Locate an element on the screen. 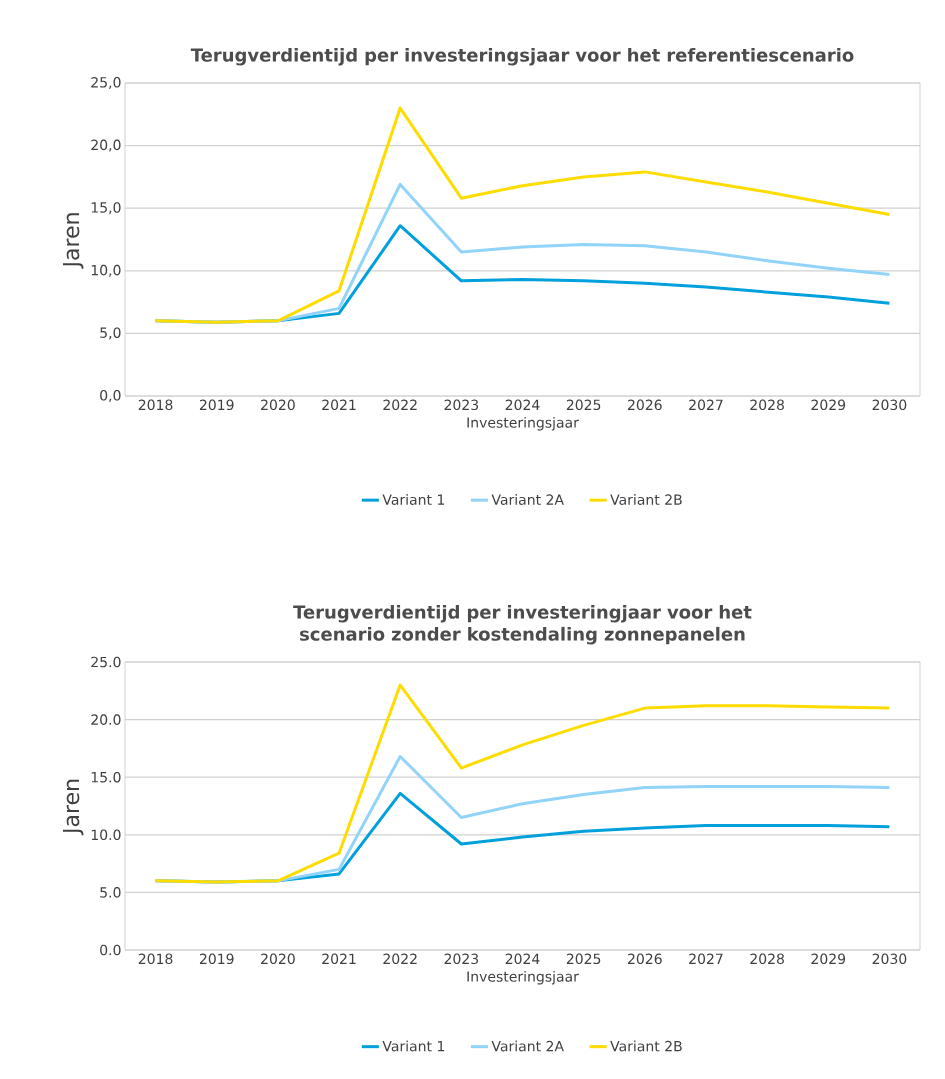 The height and width of the screenshot is (1079, 945). chart-title: Terugverdientijd per investeringsjaar voor het referentiescenario is located at coordinates (522, 56).